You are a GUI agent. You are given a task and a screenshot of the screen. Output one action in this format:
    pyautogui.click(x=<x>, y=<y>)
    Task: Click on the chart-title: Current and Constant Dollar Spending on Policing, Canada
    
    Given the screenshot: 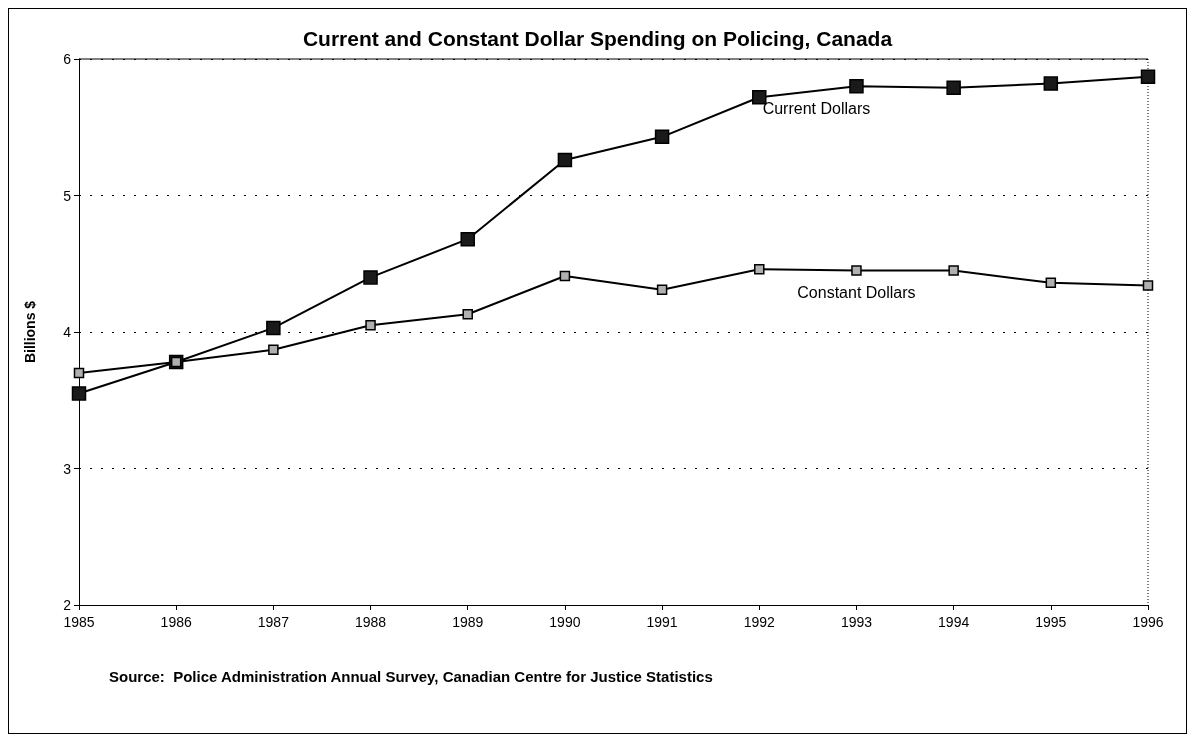 What is the action you would take?
    pyautogui.click(x=597, y=38)
    